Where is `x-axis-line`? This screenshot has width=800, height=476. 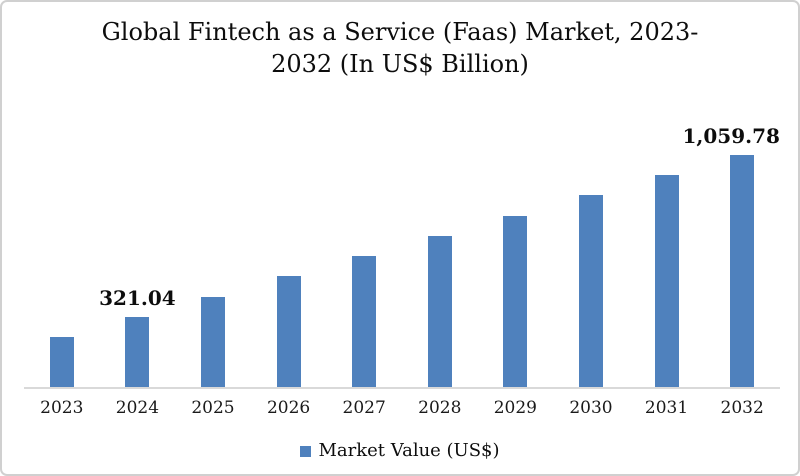 x-axis-line is located at coordinates (402, 388).